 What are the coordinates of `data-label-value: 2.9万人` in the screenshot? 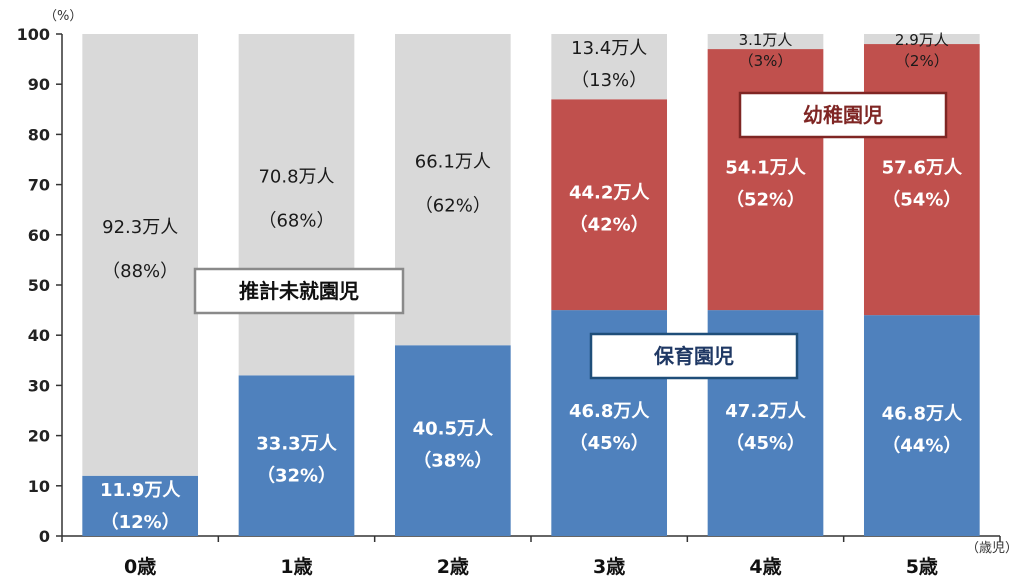 It's located at (922, 40).